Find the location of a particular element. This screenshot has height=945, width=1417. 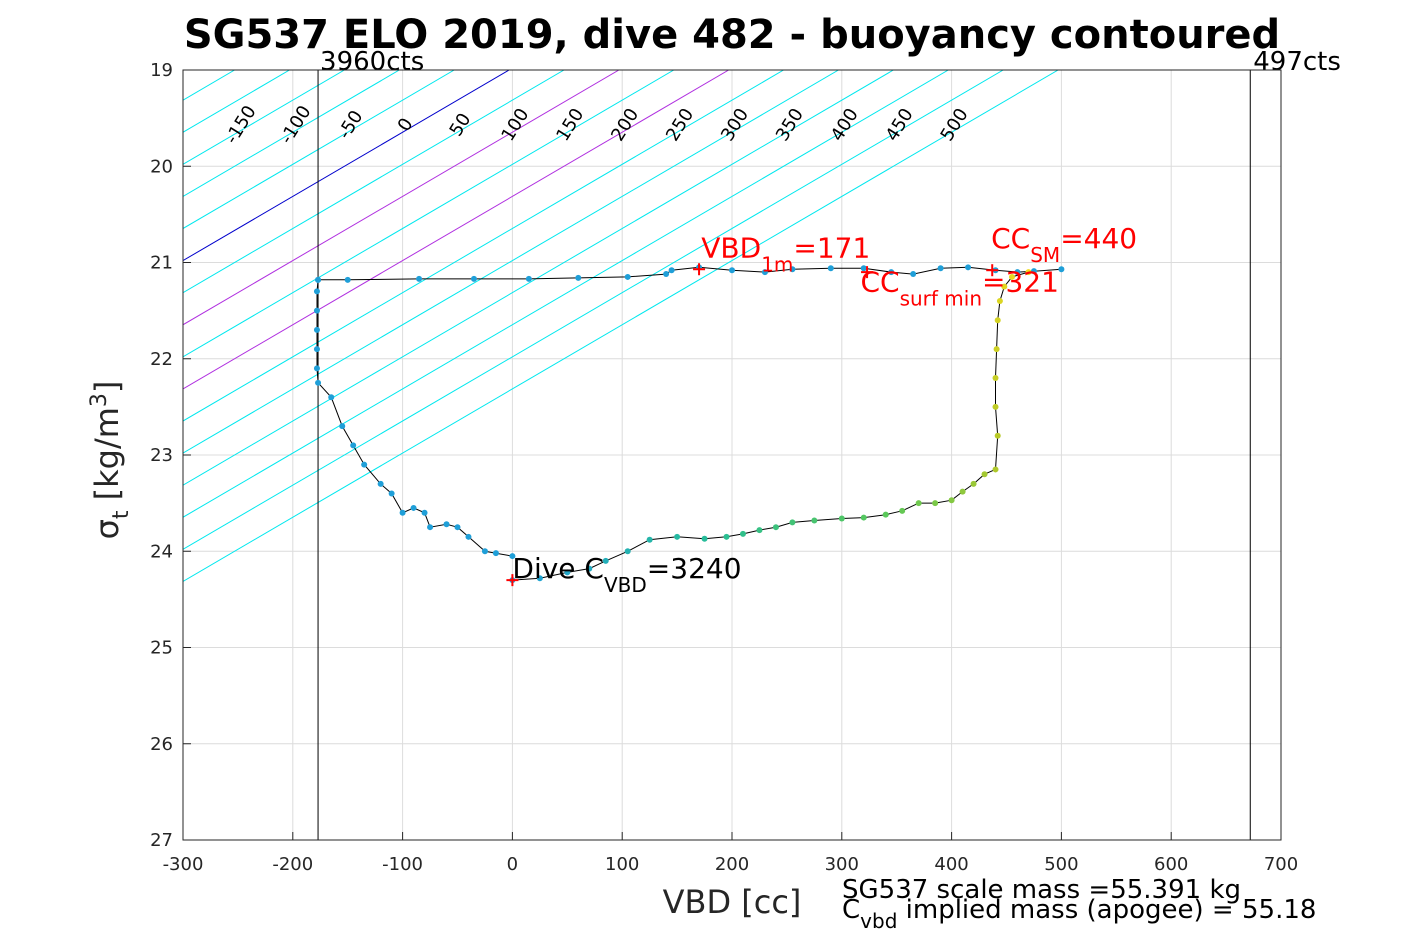

footnote-implied-mass: Cvbd implied mass (apogee) = 55.18 is located at coordinates (1079, 914).